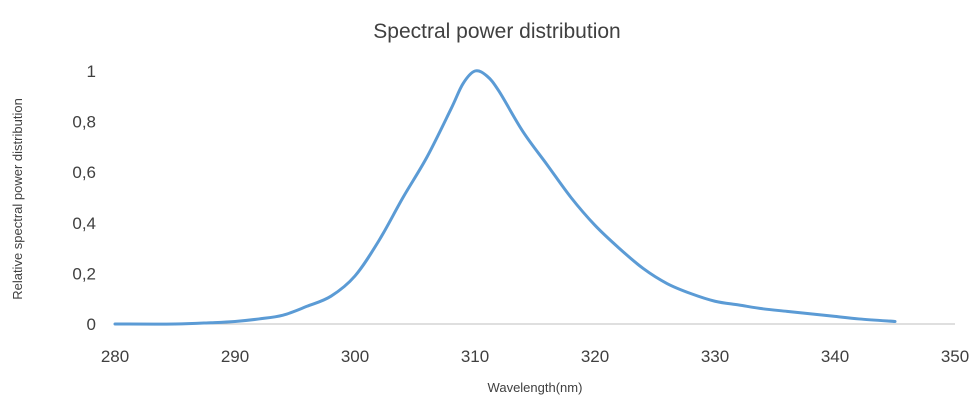 The width and height of the screenshot is (974, 397). Describe the element at coordinates (595, 356) in the screenshot. I see `x-tick-label: 320` at that location.